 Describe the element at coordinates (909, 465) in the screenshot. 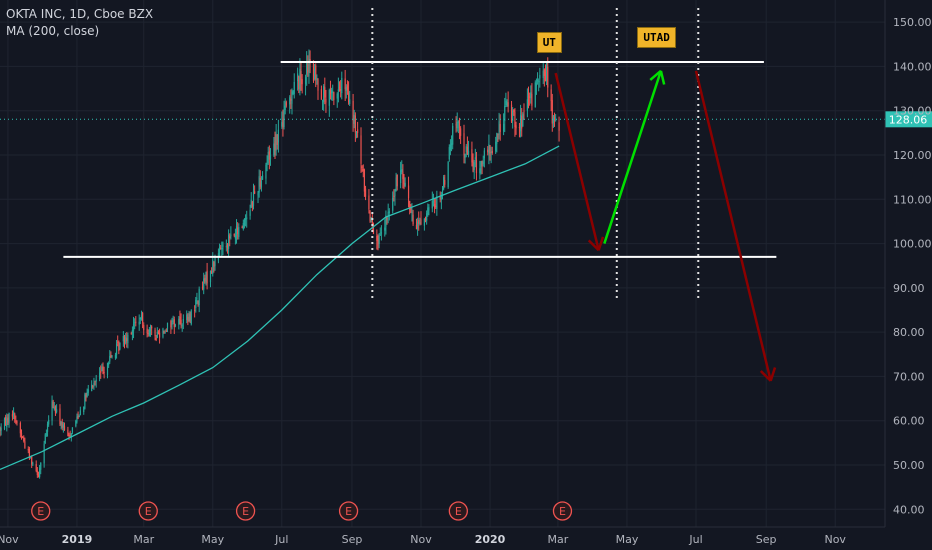

I see `y-tick-label: 50.00` at that location.